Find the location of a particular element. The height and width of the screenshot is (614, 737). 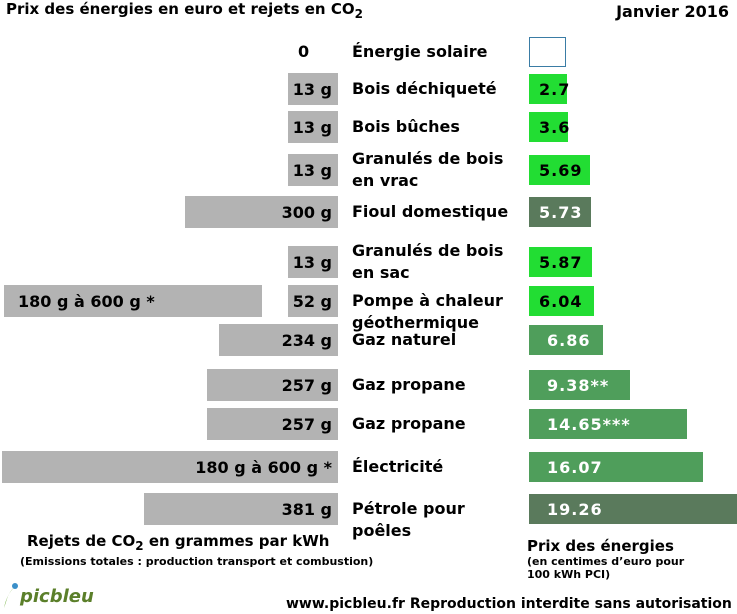

co2-range-bar: 180 g à 600 g * is located at coordinates (133, 301).